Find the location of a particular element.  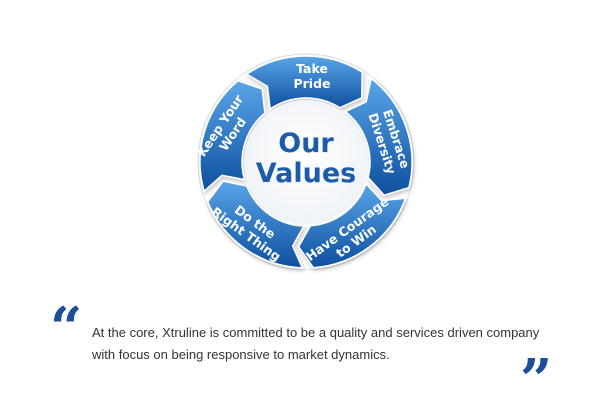

center-title-line2: Values is located at coordinates (306, 173).